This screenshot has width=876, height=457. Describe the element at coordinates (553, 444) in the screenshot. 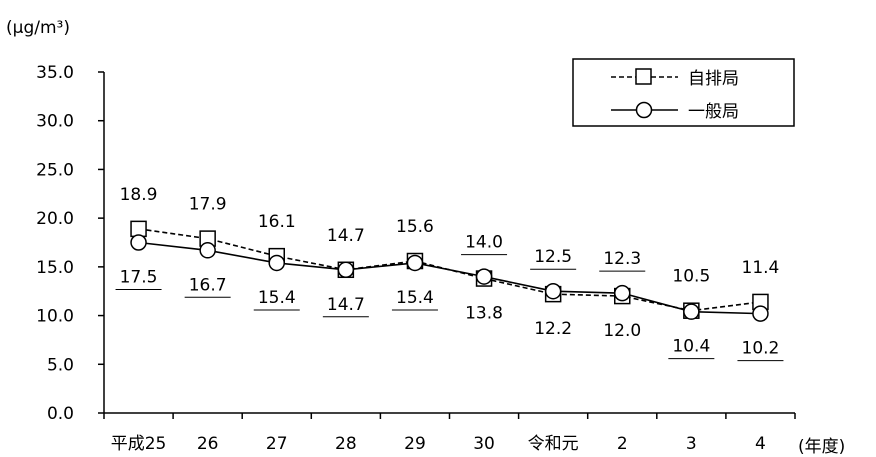

I see `x-tick-label: 令和元` at that location.